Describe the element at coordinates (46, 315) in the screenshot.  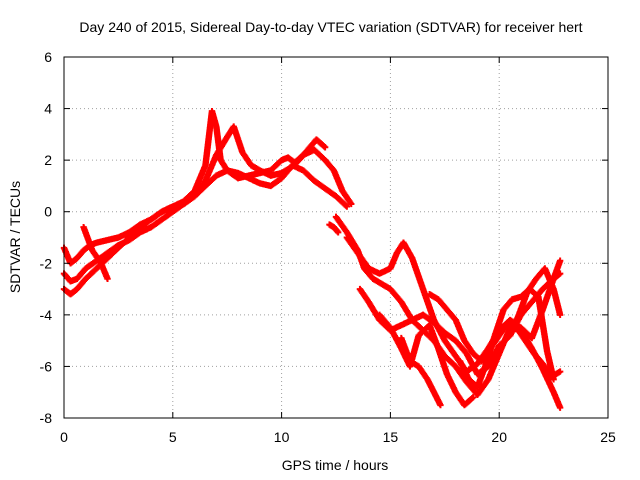
I see `y-tick-label: -4` at that location.